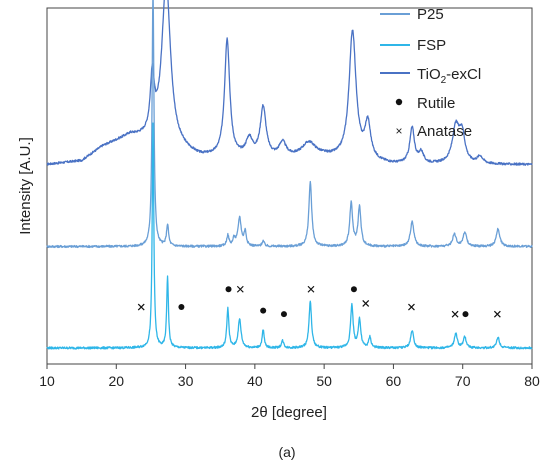 This screenshot has width=550, height=471. What do you see at coordinates (444, 131) in the screenshot?
I see `legend-label-anatase: Anatase` at bounding box center [444, 131].